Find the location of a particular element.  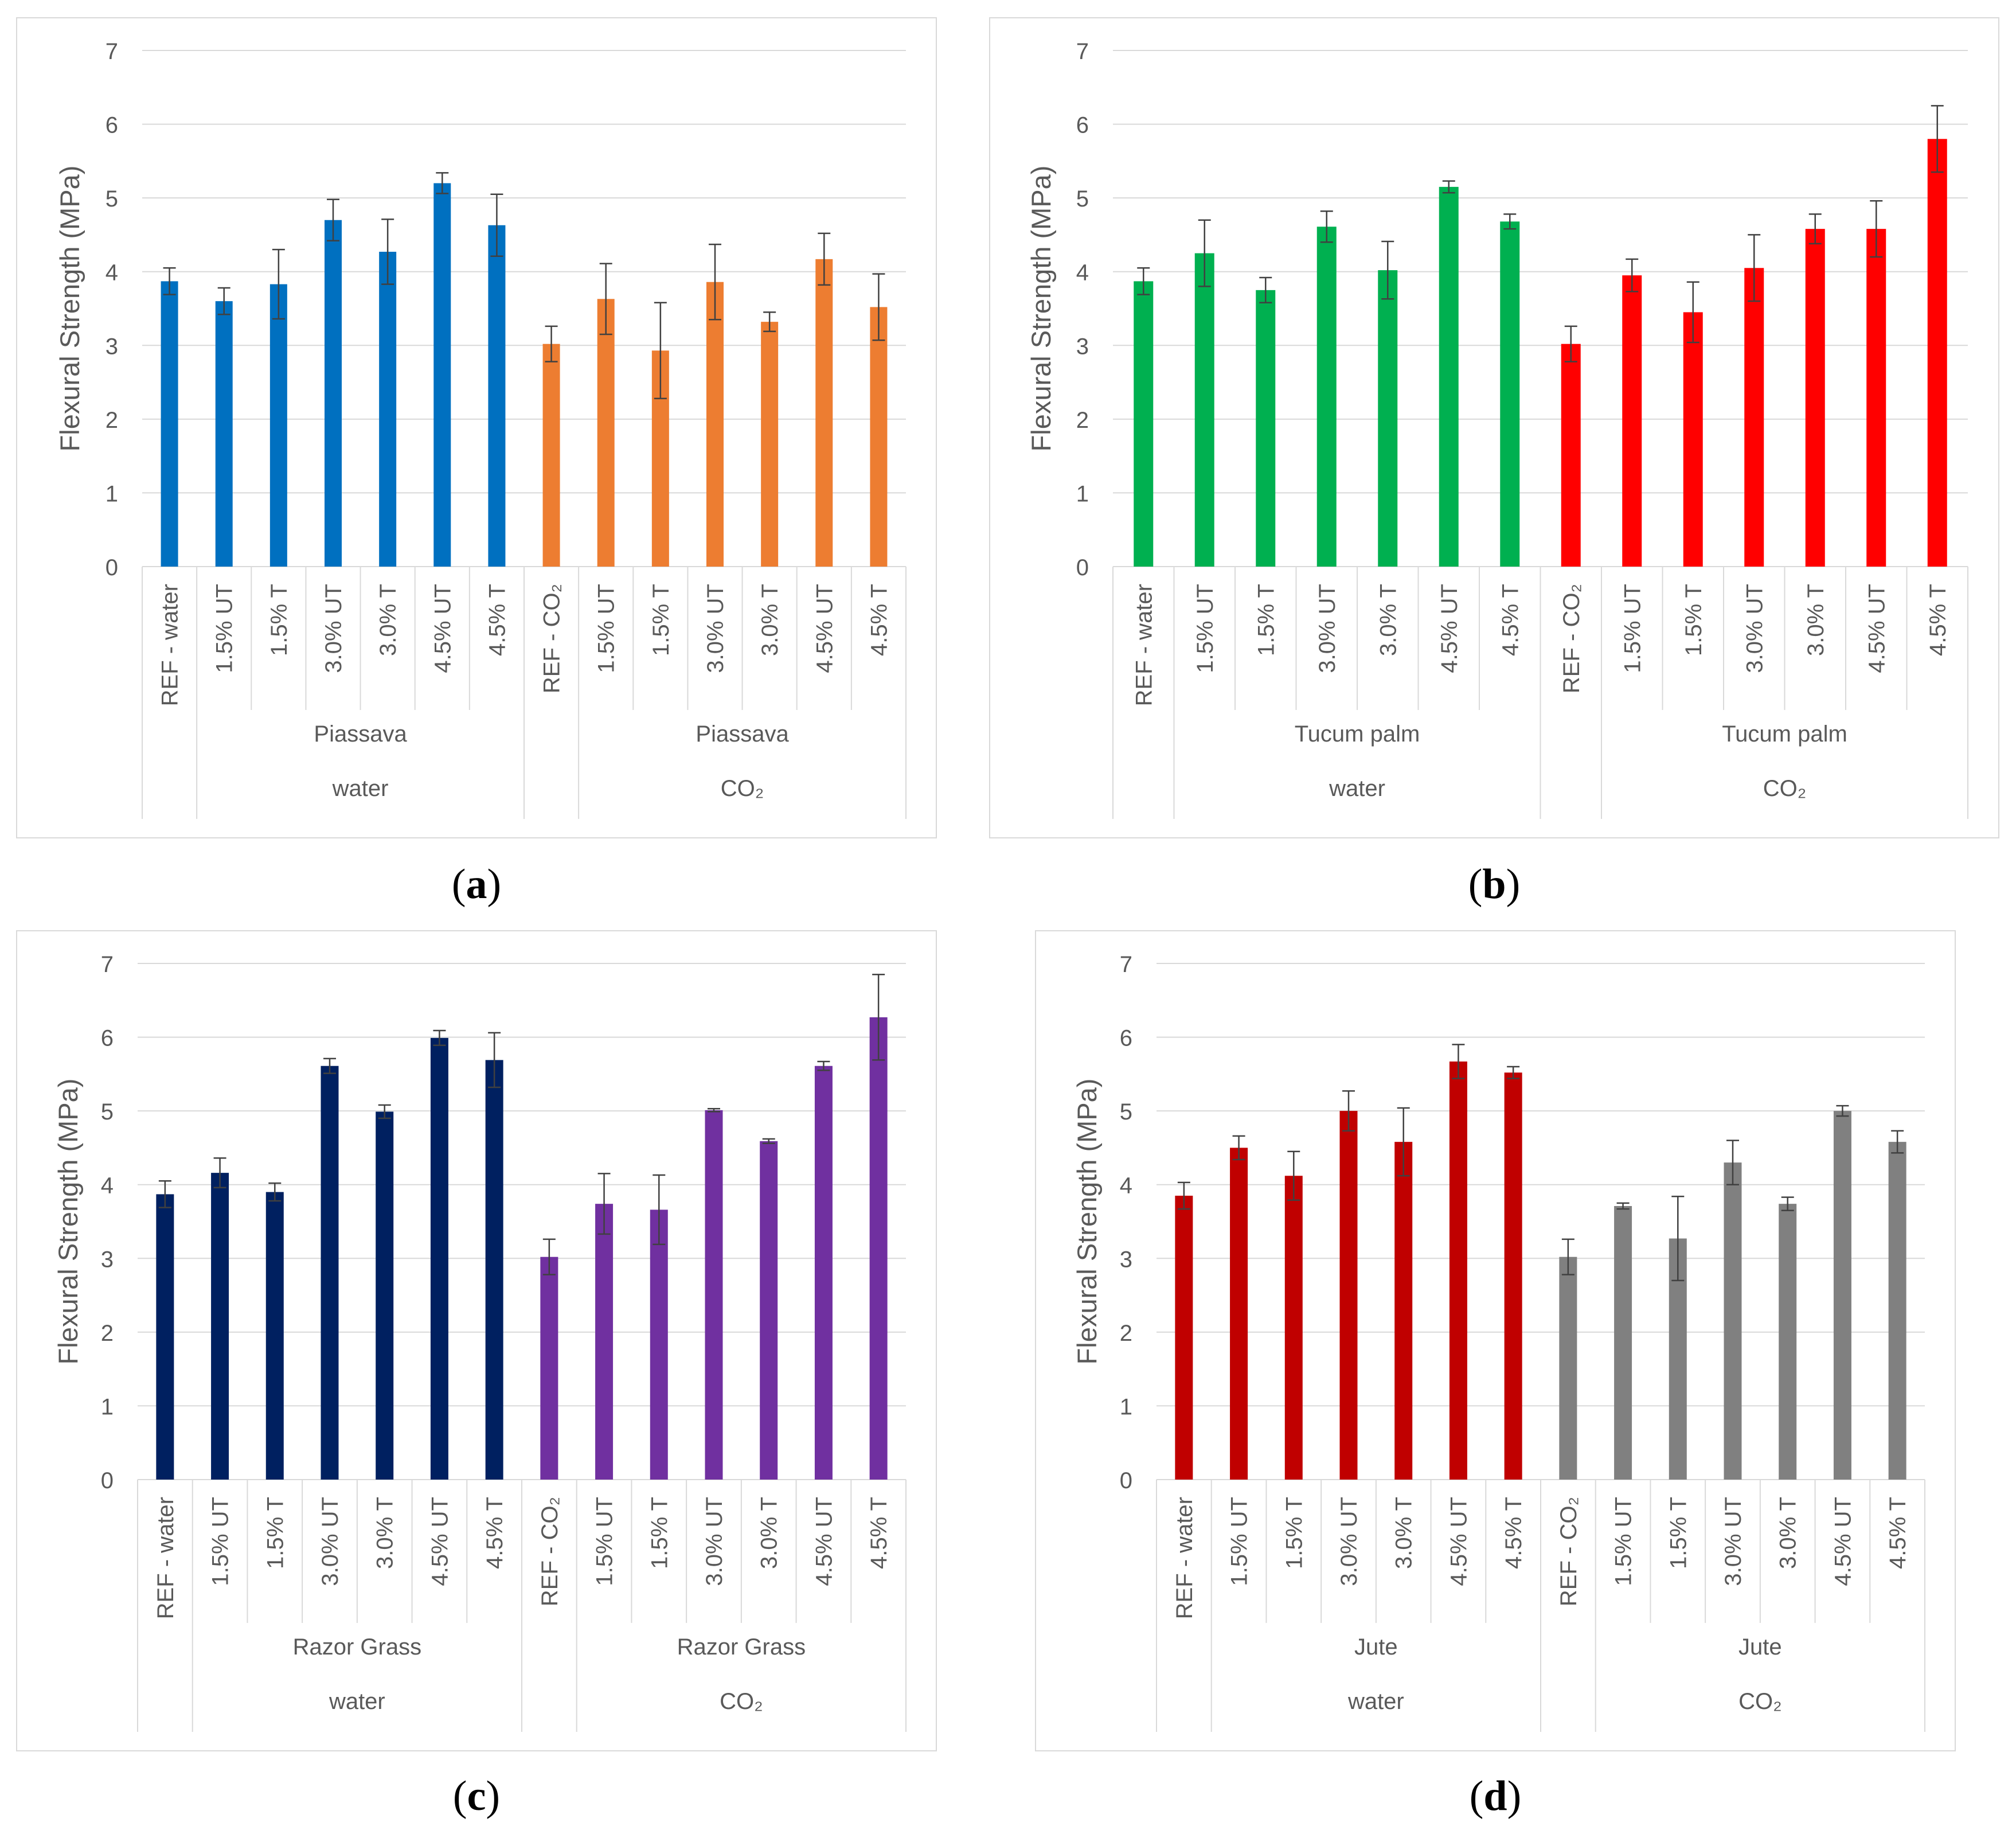

y-tick-label: 7 is located at coordinates (1126, 964).